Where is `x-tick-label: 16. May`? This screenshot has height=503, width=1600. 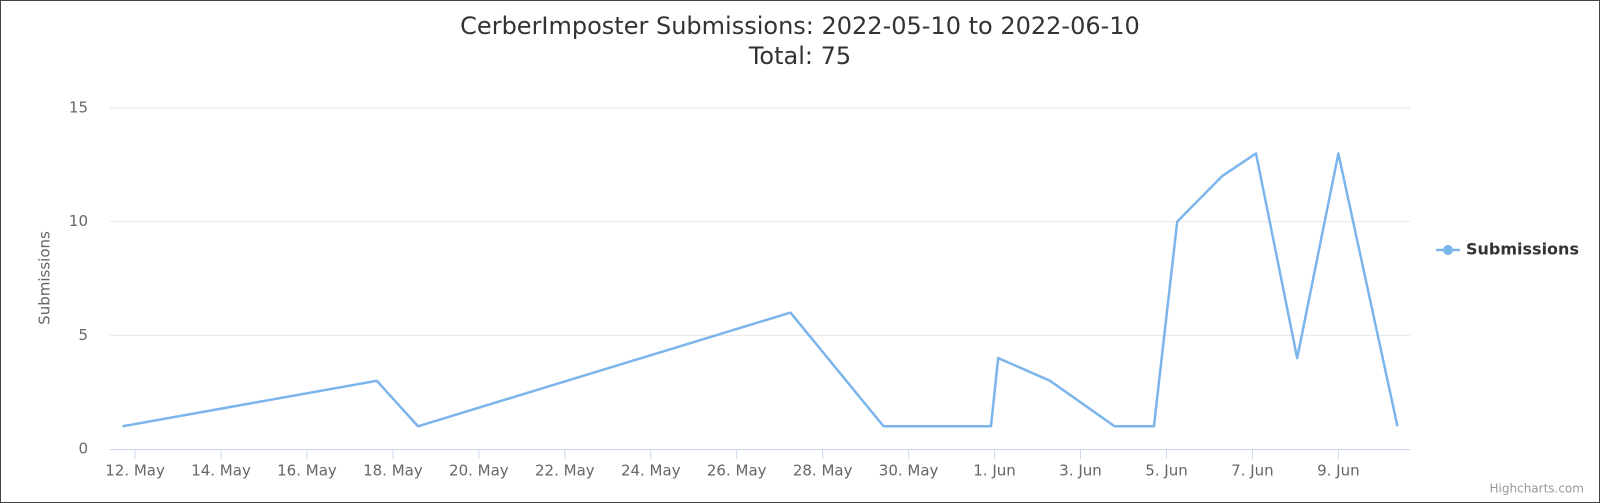 x-tick-label: 16. May is located at coordinates (307, 471).